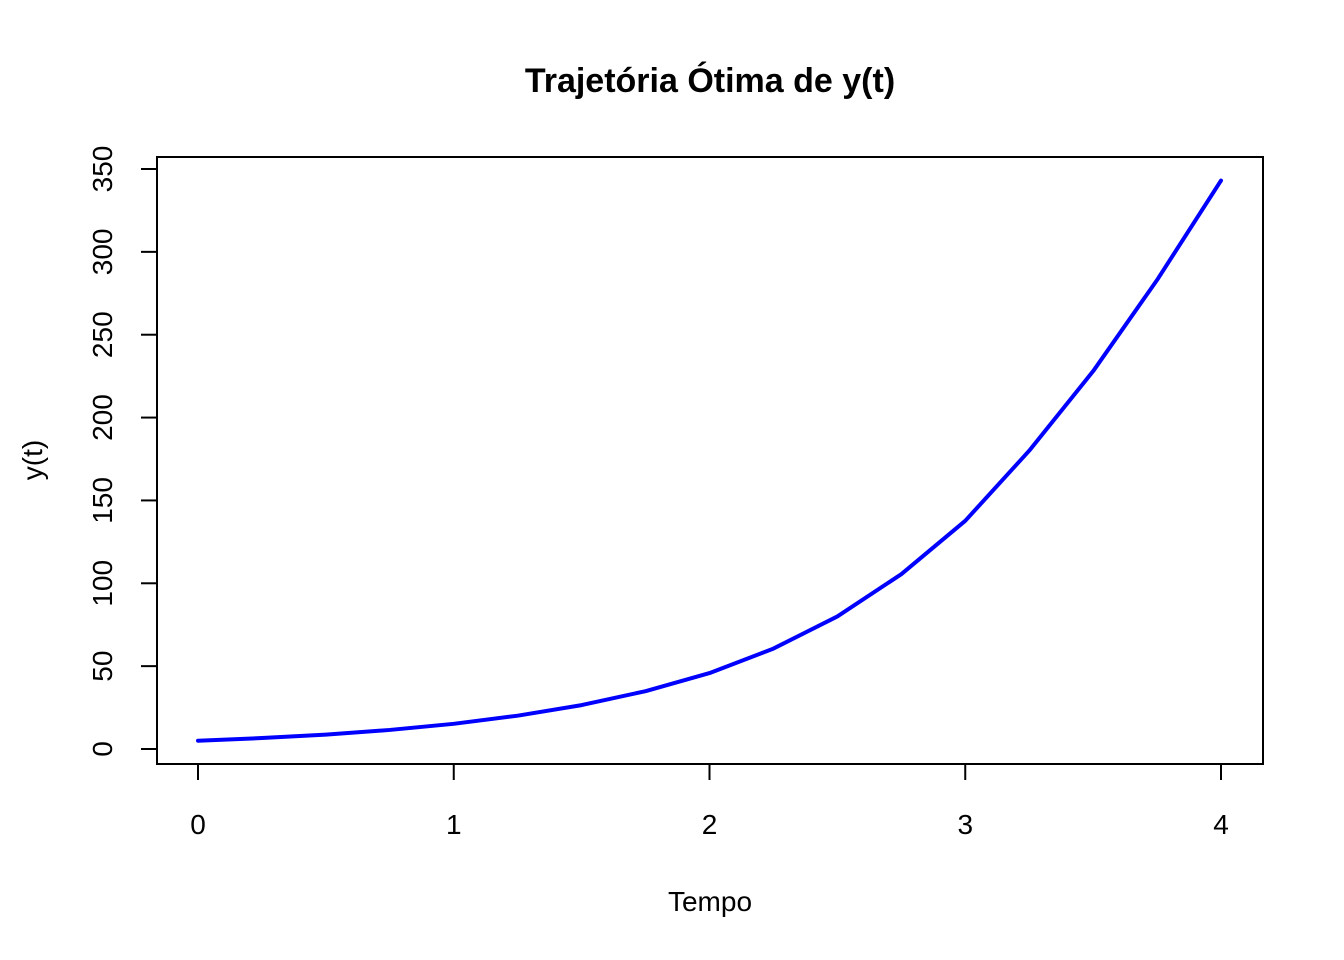 The height and width of the screenshot is (960, 1344). I want to click on x-tick-label: 1, so click(454, 824).